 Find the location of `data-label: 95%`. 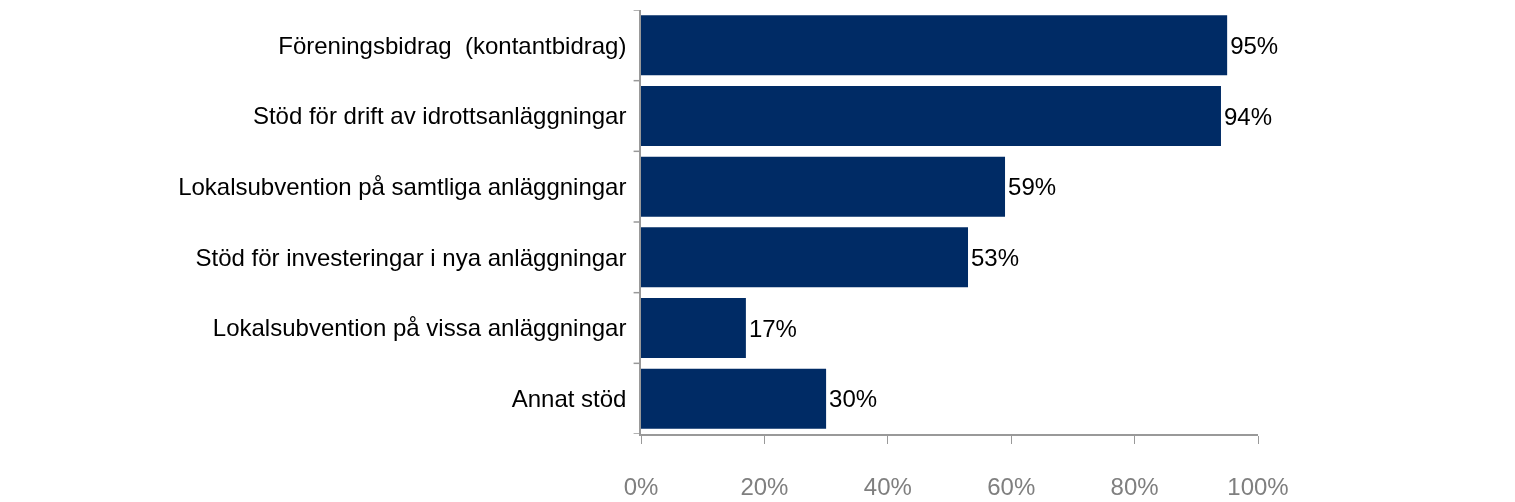

data-label: 95% is located at coordinates (1254, 45).